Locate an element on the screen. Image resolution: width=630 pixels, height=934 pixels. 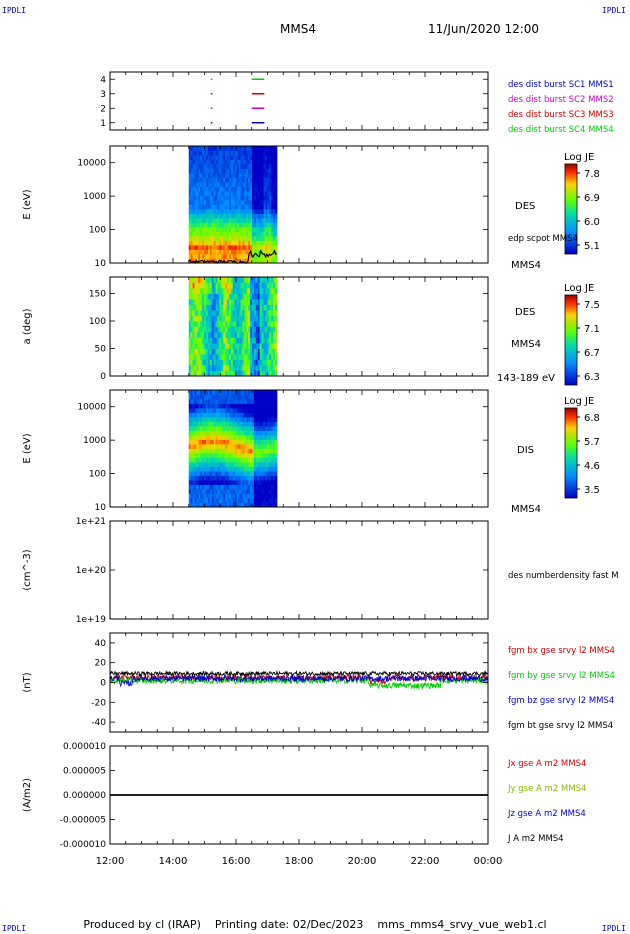
panel-2-ytick-0: 10 is located at coordinates (101, 264).